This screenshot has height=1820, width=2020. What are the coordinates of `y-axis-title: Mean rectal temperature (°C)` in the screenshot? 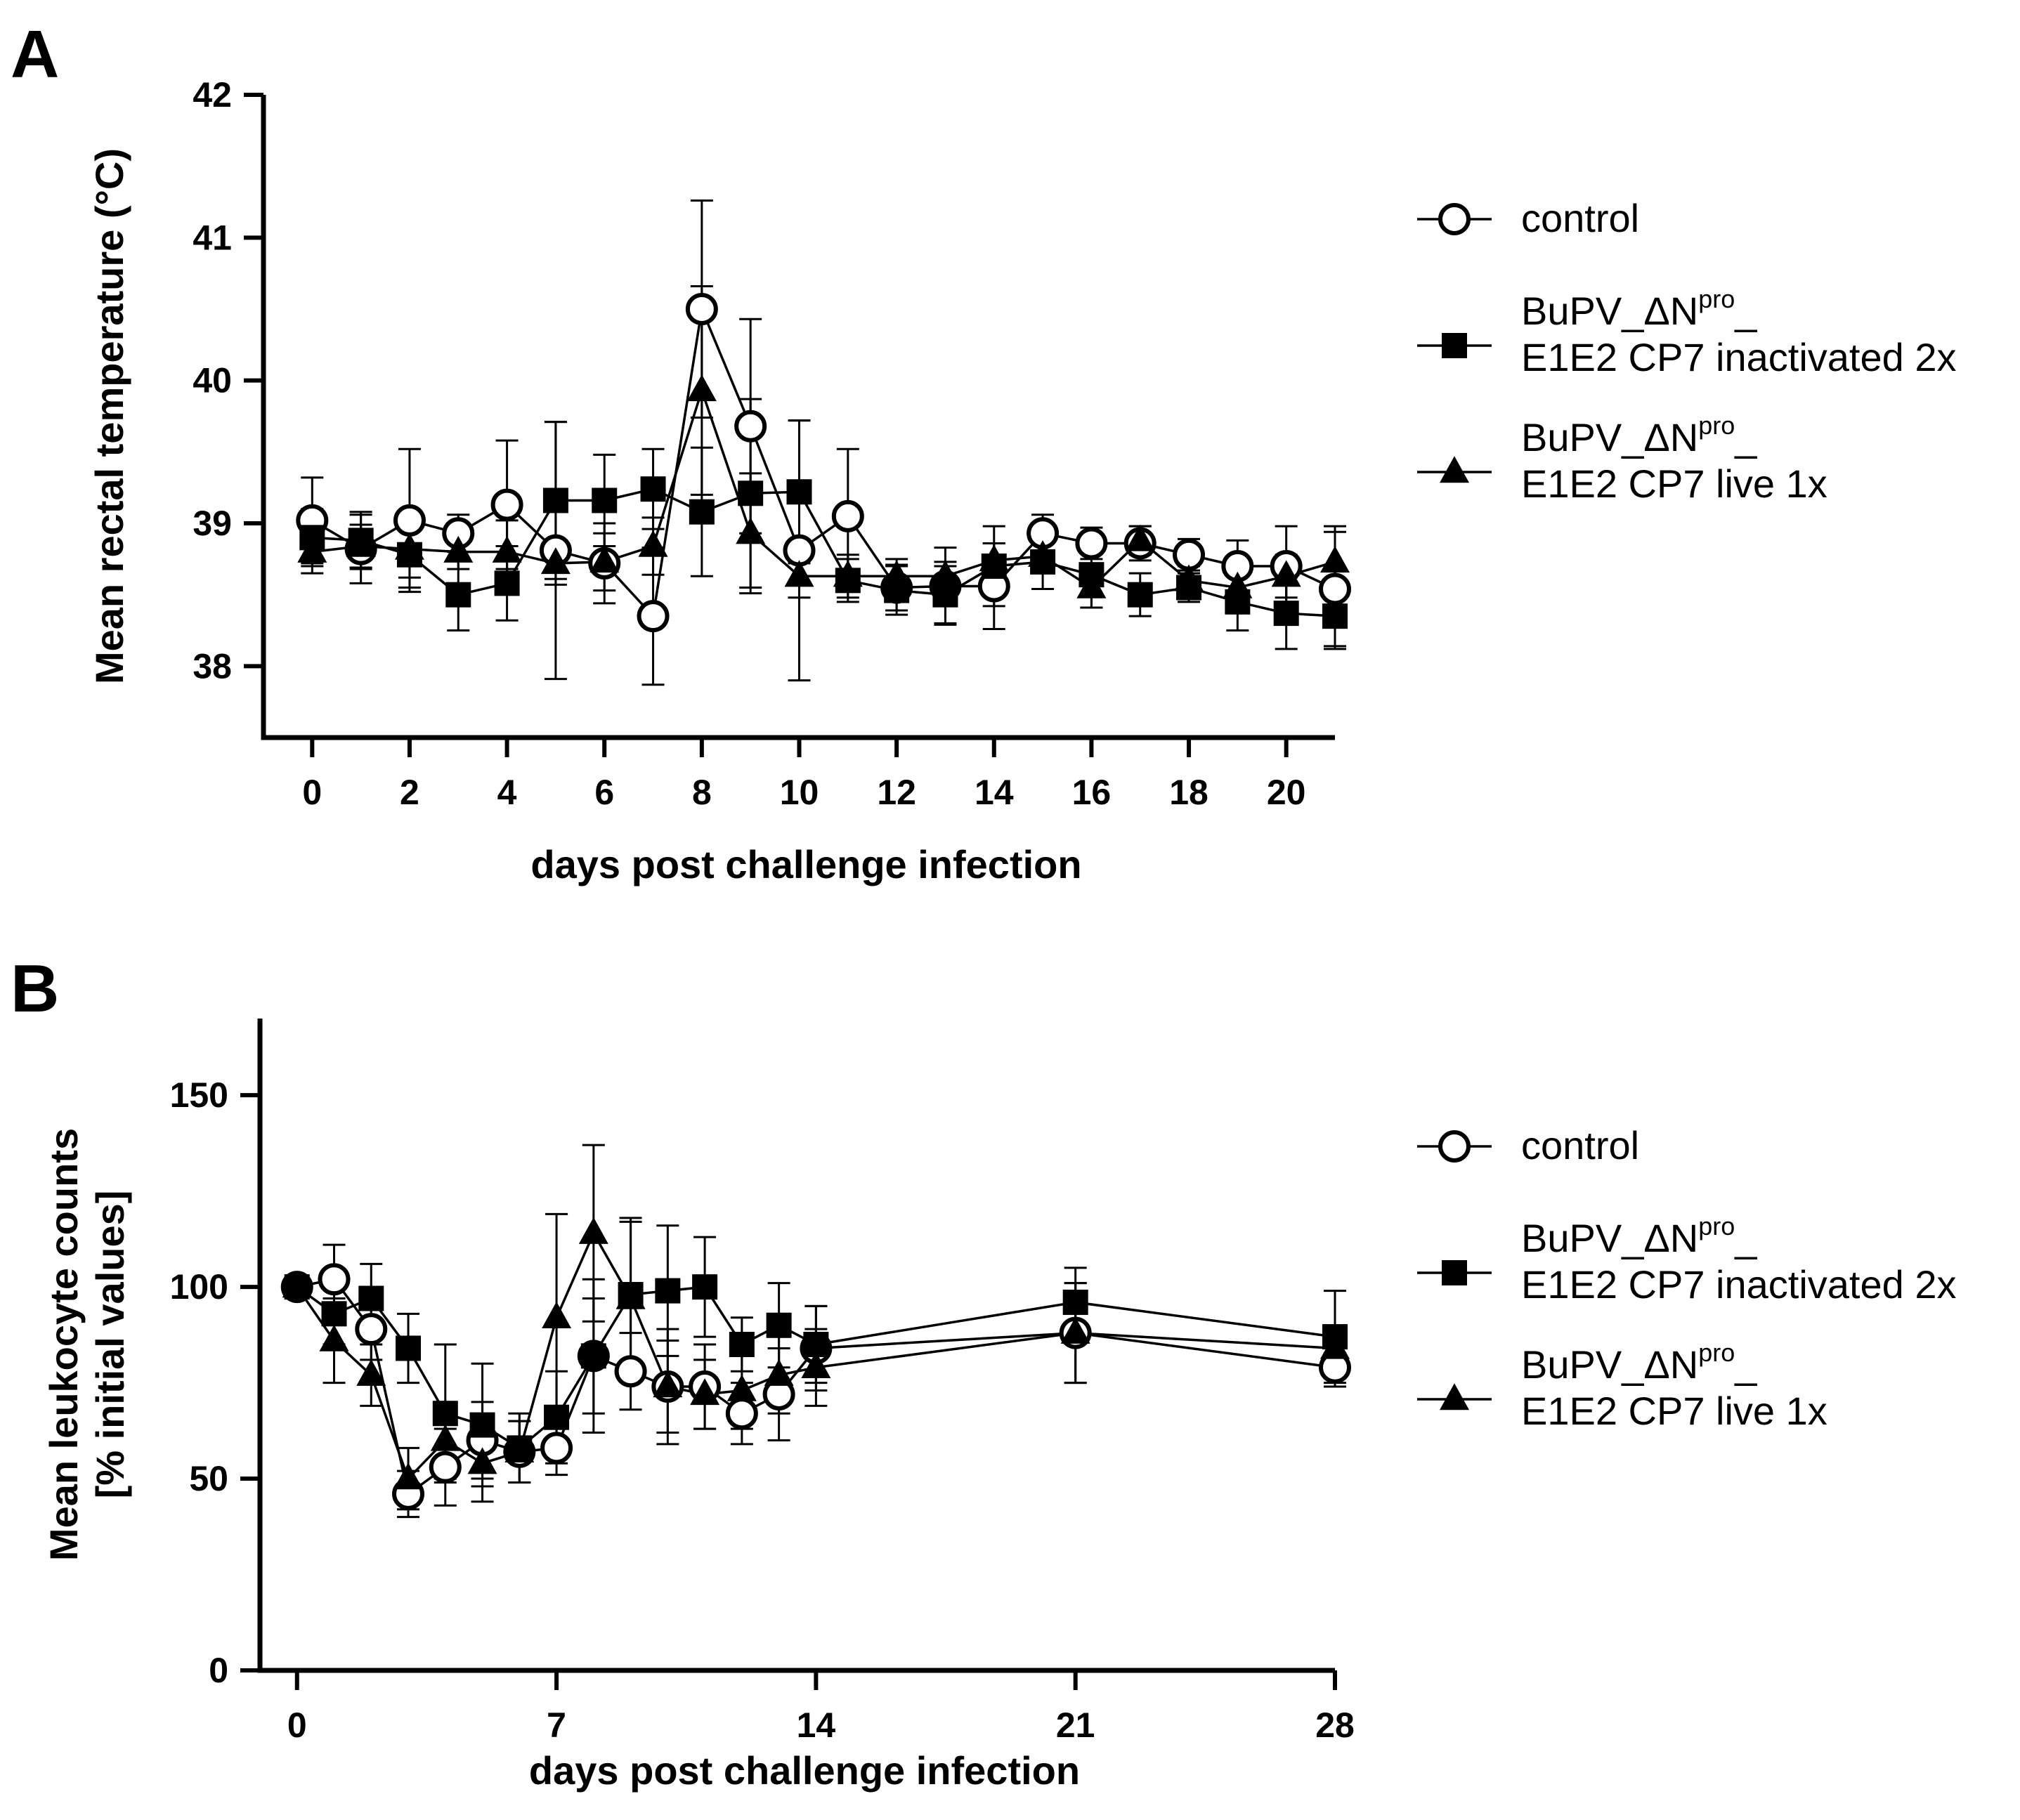 It's located at (109, 416).